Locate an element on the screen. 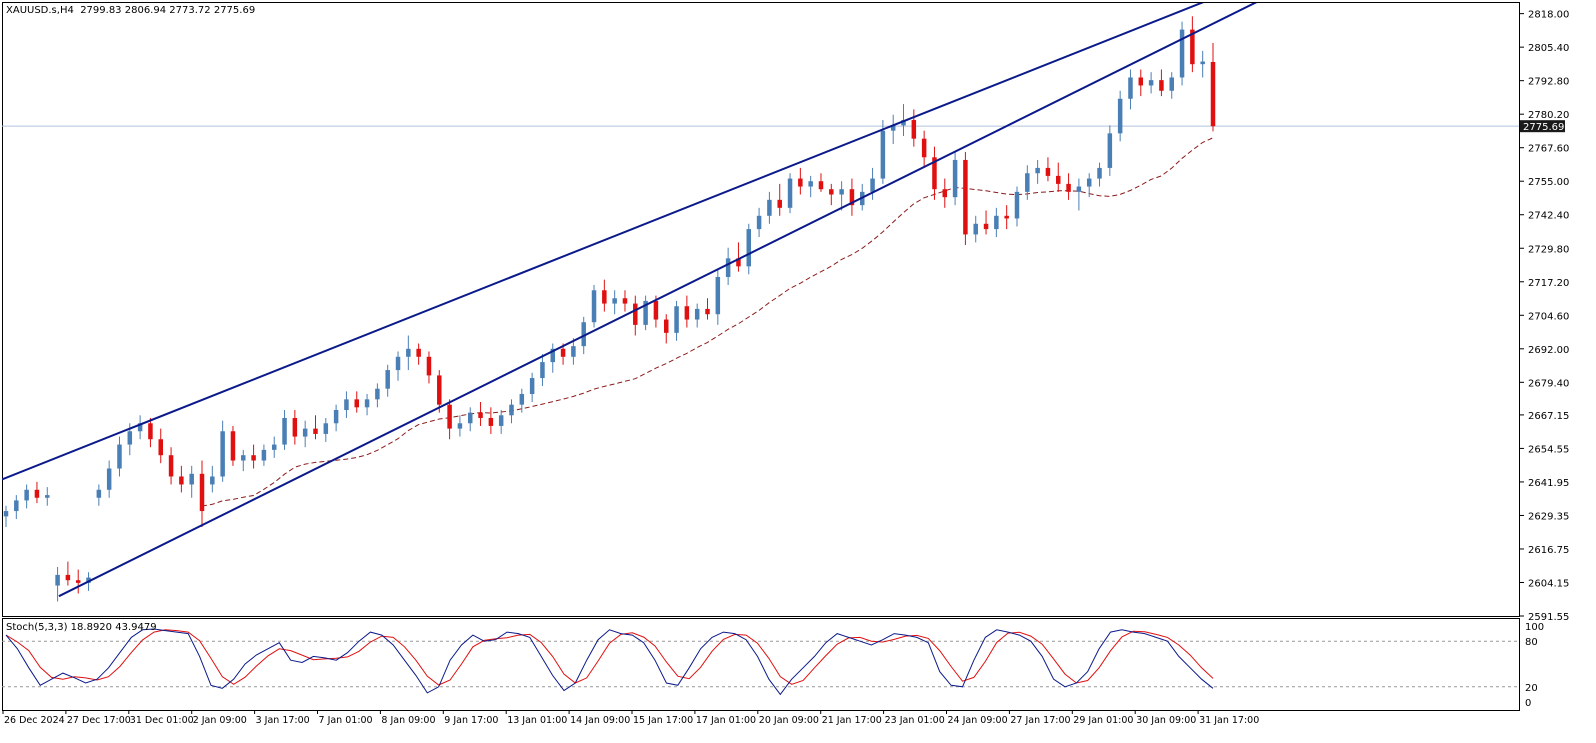 The height and width of the screenshot is (743, 1596). price-tick-label: 2792.80 is located at coordinates (1548, 82).